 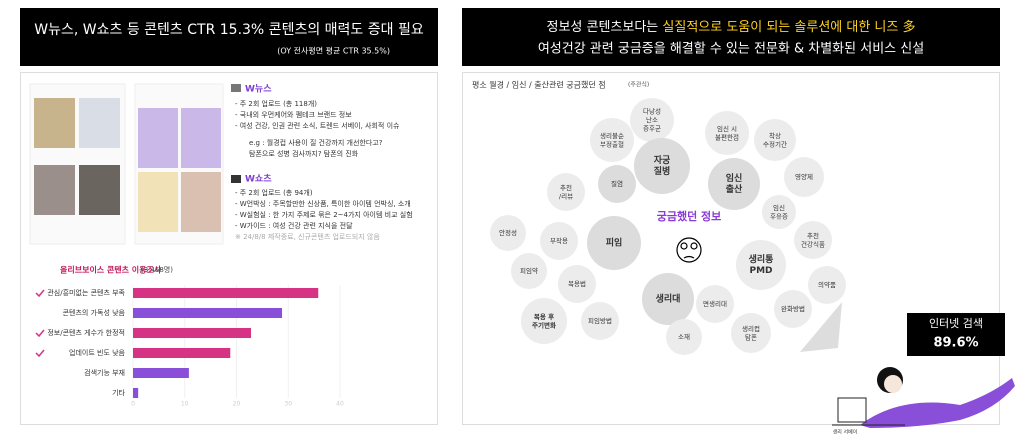 I want to click on face, so click(x=689, y=250).